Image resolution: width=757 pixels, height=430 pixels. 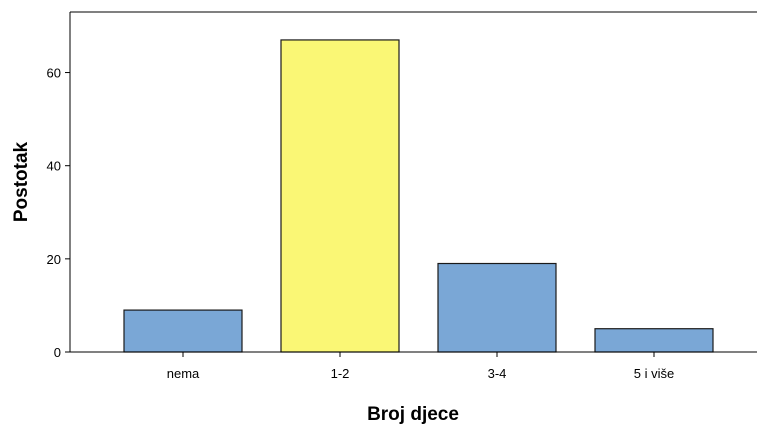 What do you see at coordinates (654, 373) in the screenshot?
I see `x-tick-label: 5 i više` at bounding box center [654, 373].